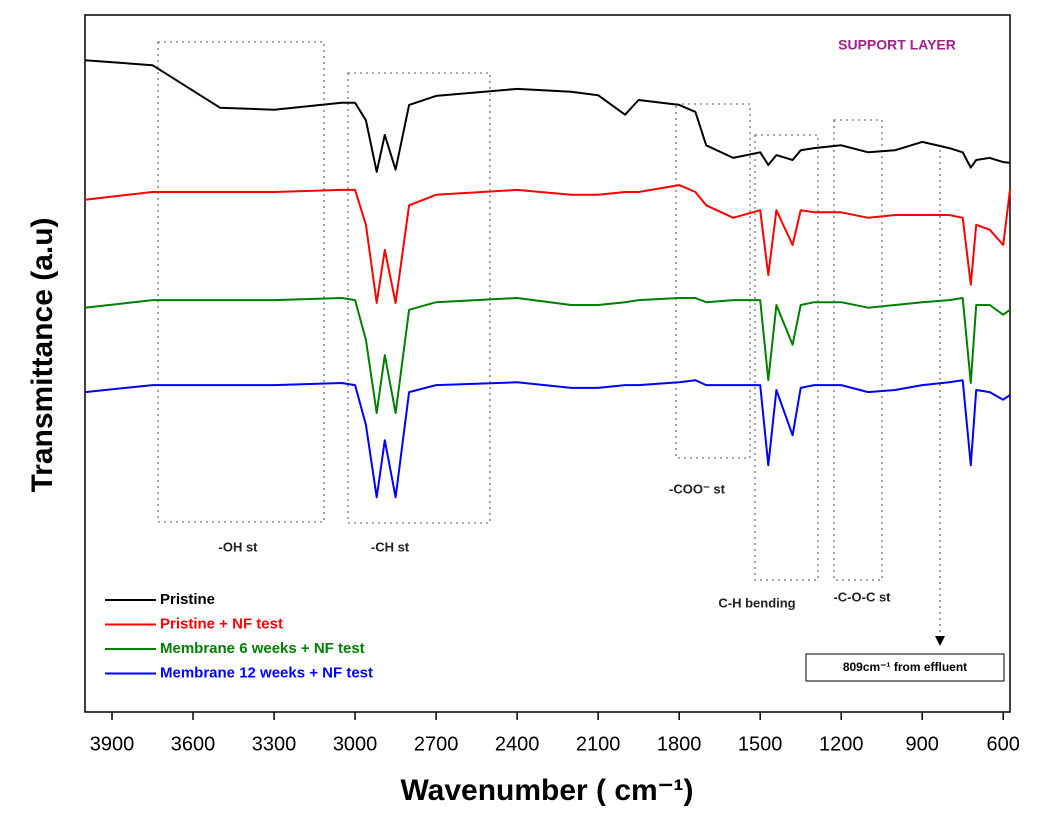  Describe the element at coordinates (713, 281) in the screenshot. I see `coo-box` at that location.